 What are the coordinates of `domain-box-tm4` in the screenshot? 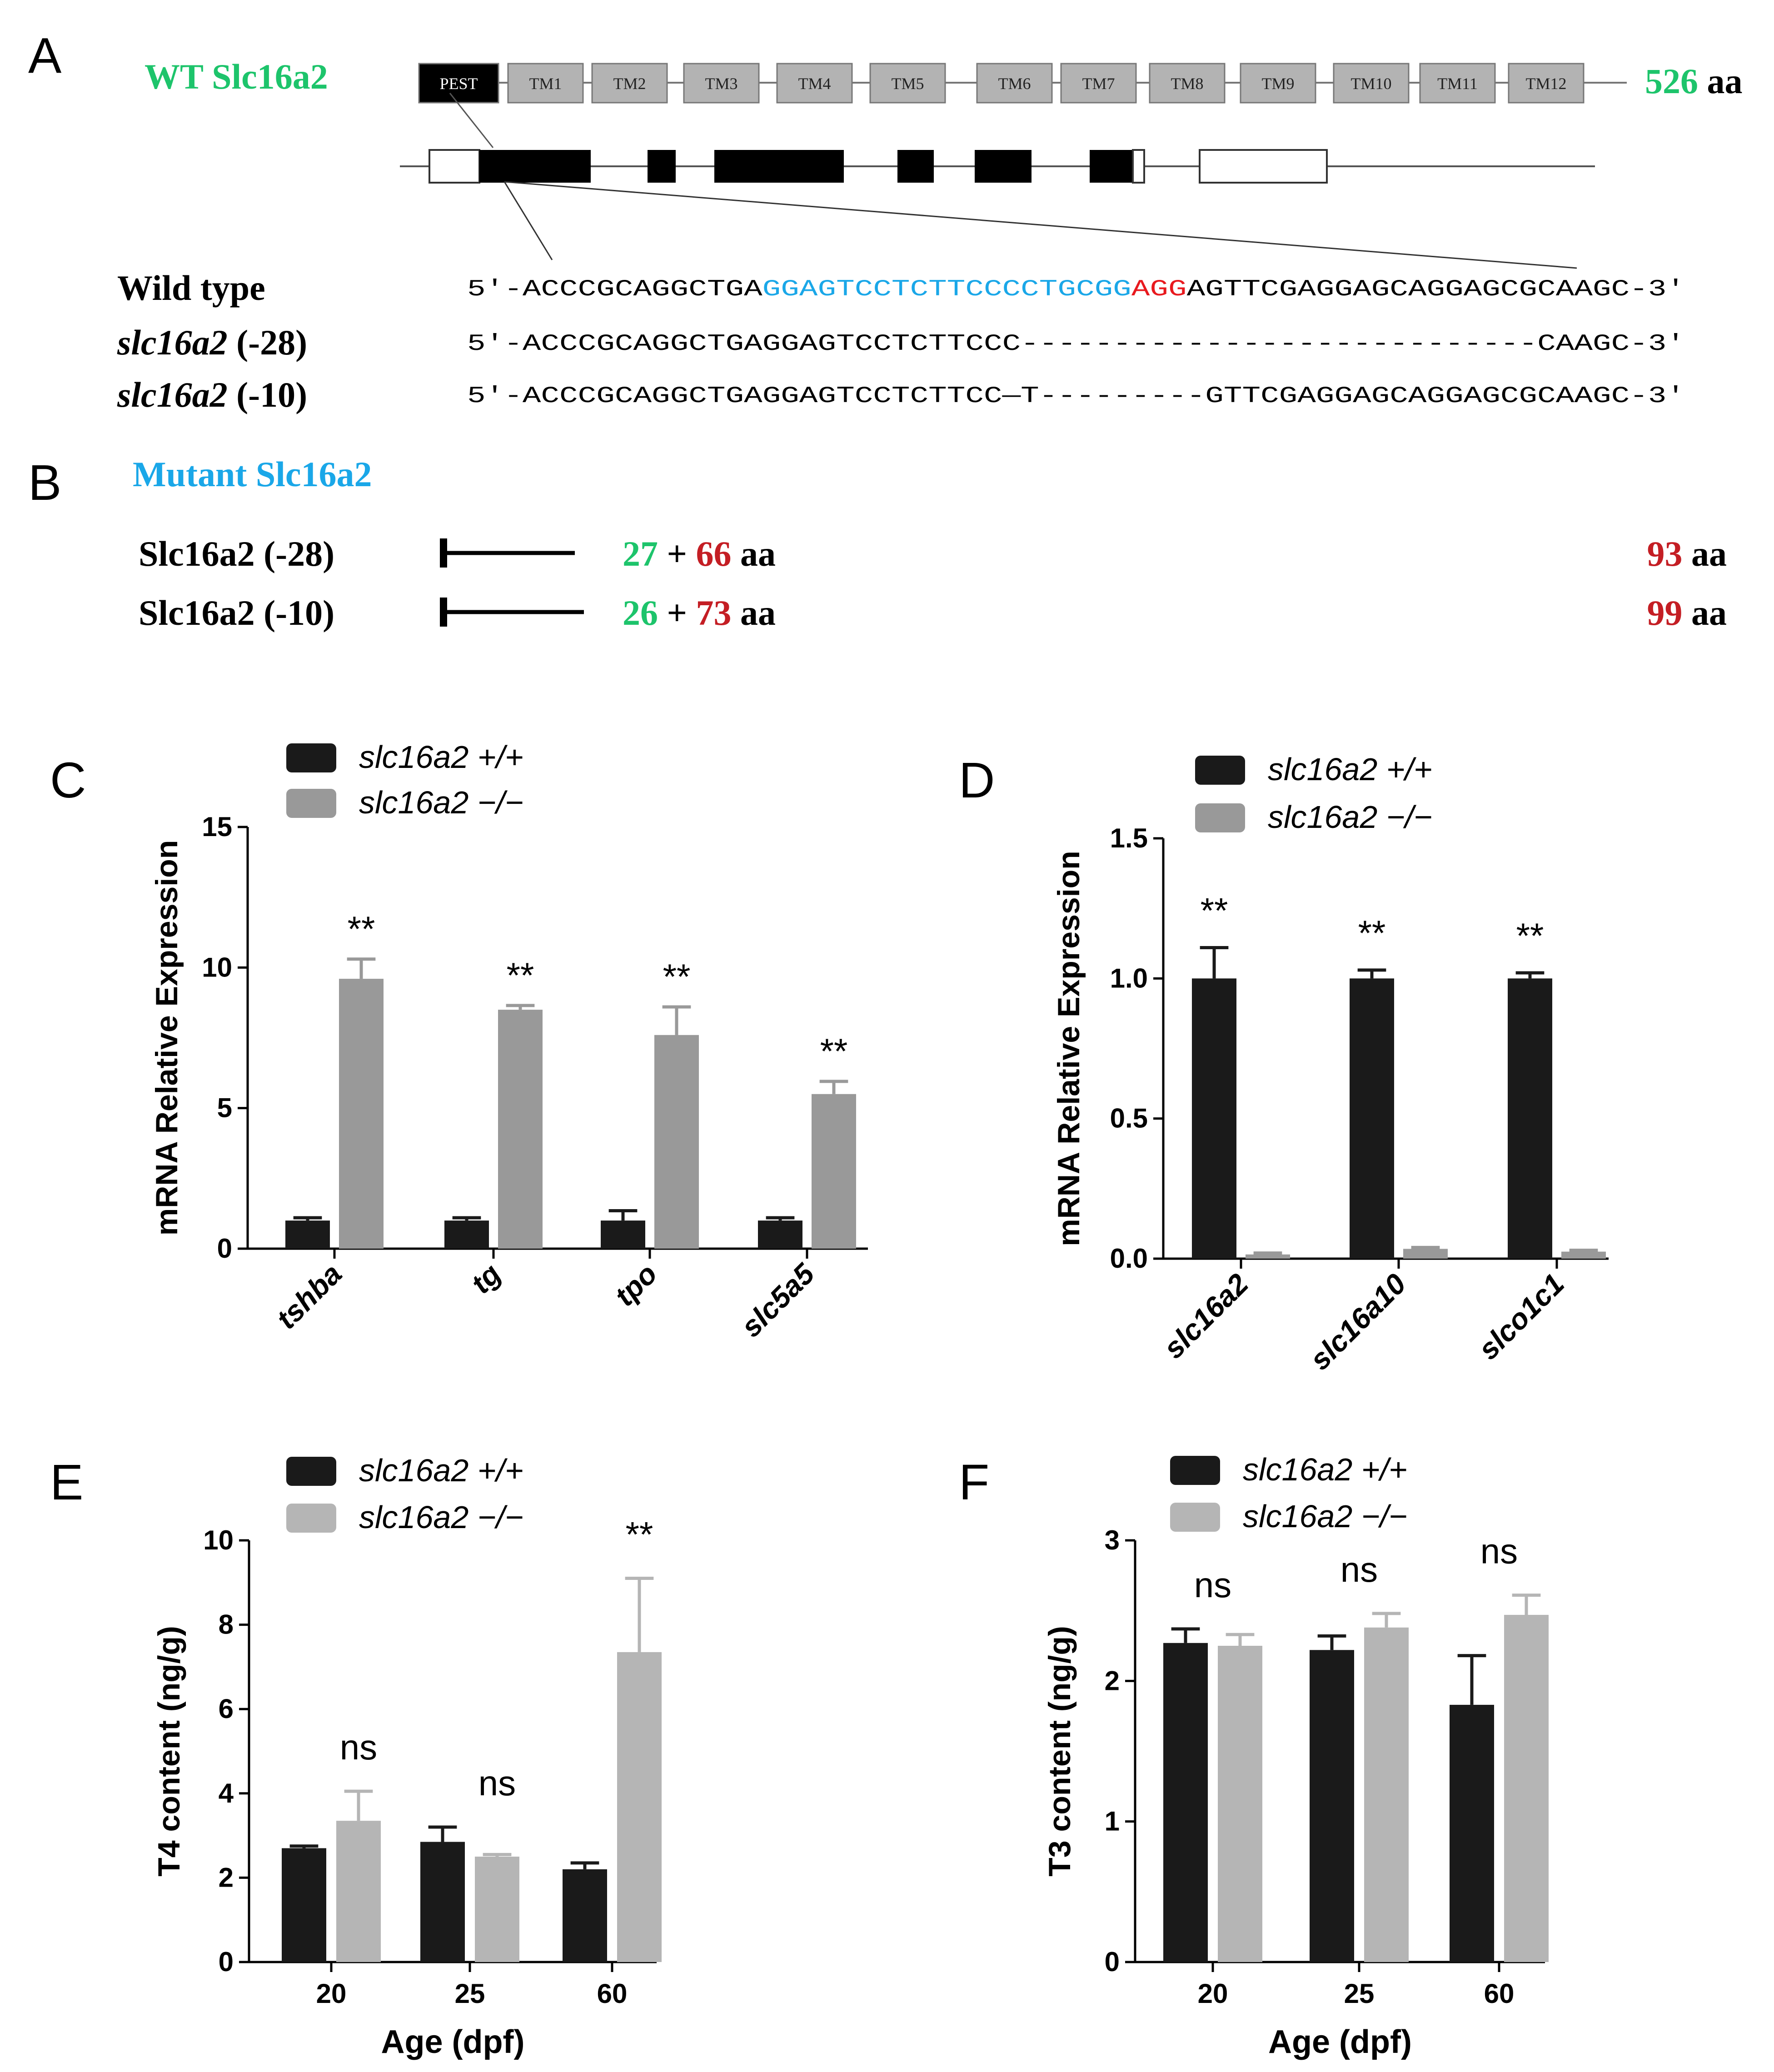 It's located at (814, 84).